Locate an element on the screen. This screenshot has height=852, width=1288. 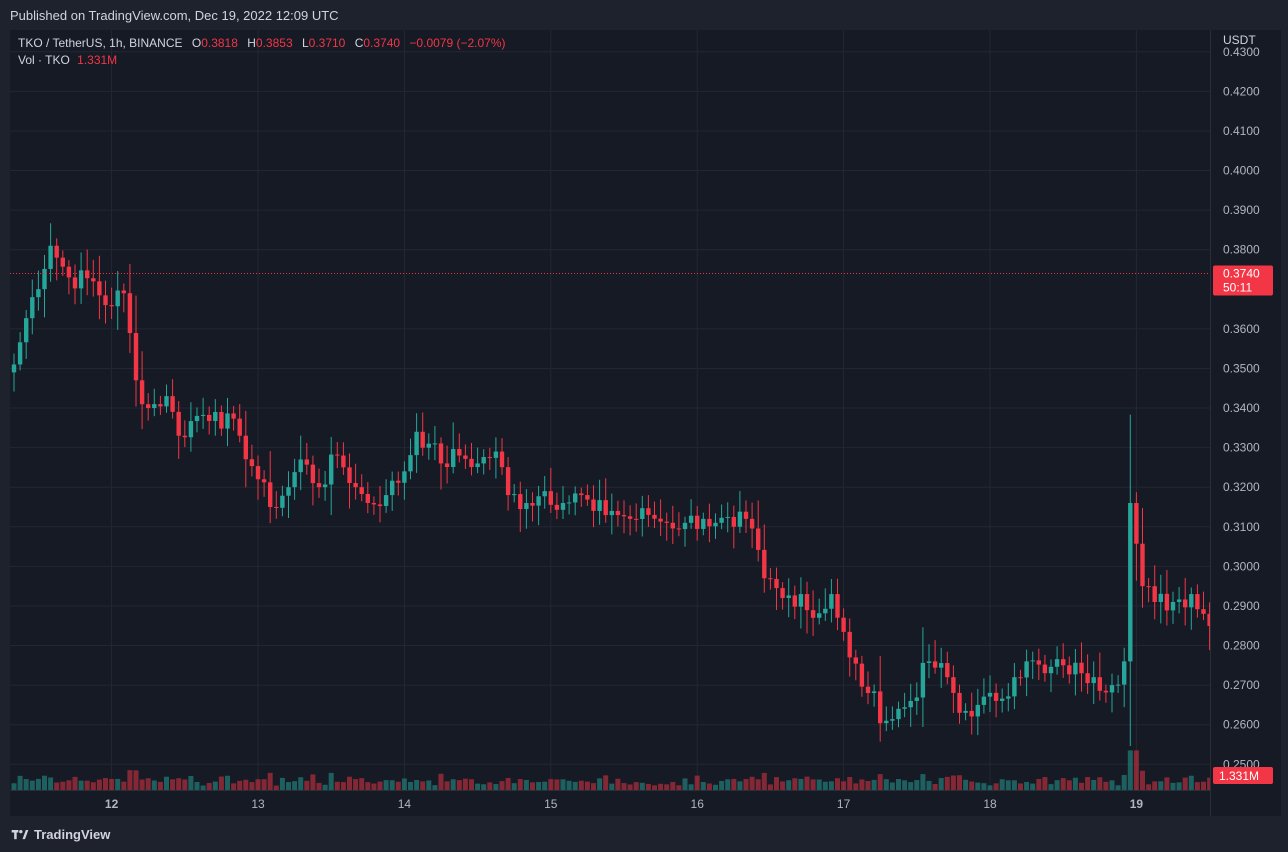
low-label: L is located at coordinates (305, 43).